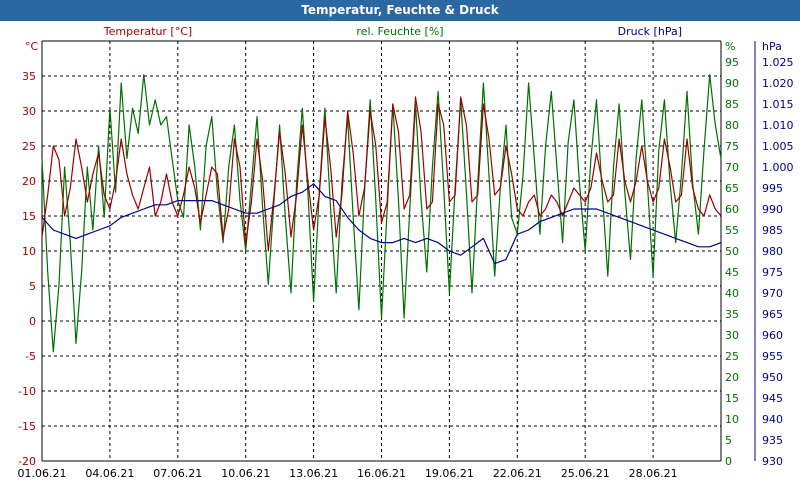 This screenshot has height=500, width=800. Describe the element at coordinates (732, 125) in the screenshot. I see `humidity-tick-label: 80` at that location.